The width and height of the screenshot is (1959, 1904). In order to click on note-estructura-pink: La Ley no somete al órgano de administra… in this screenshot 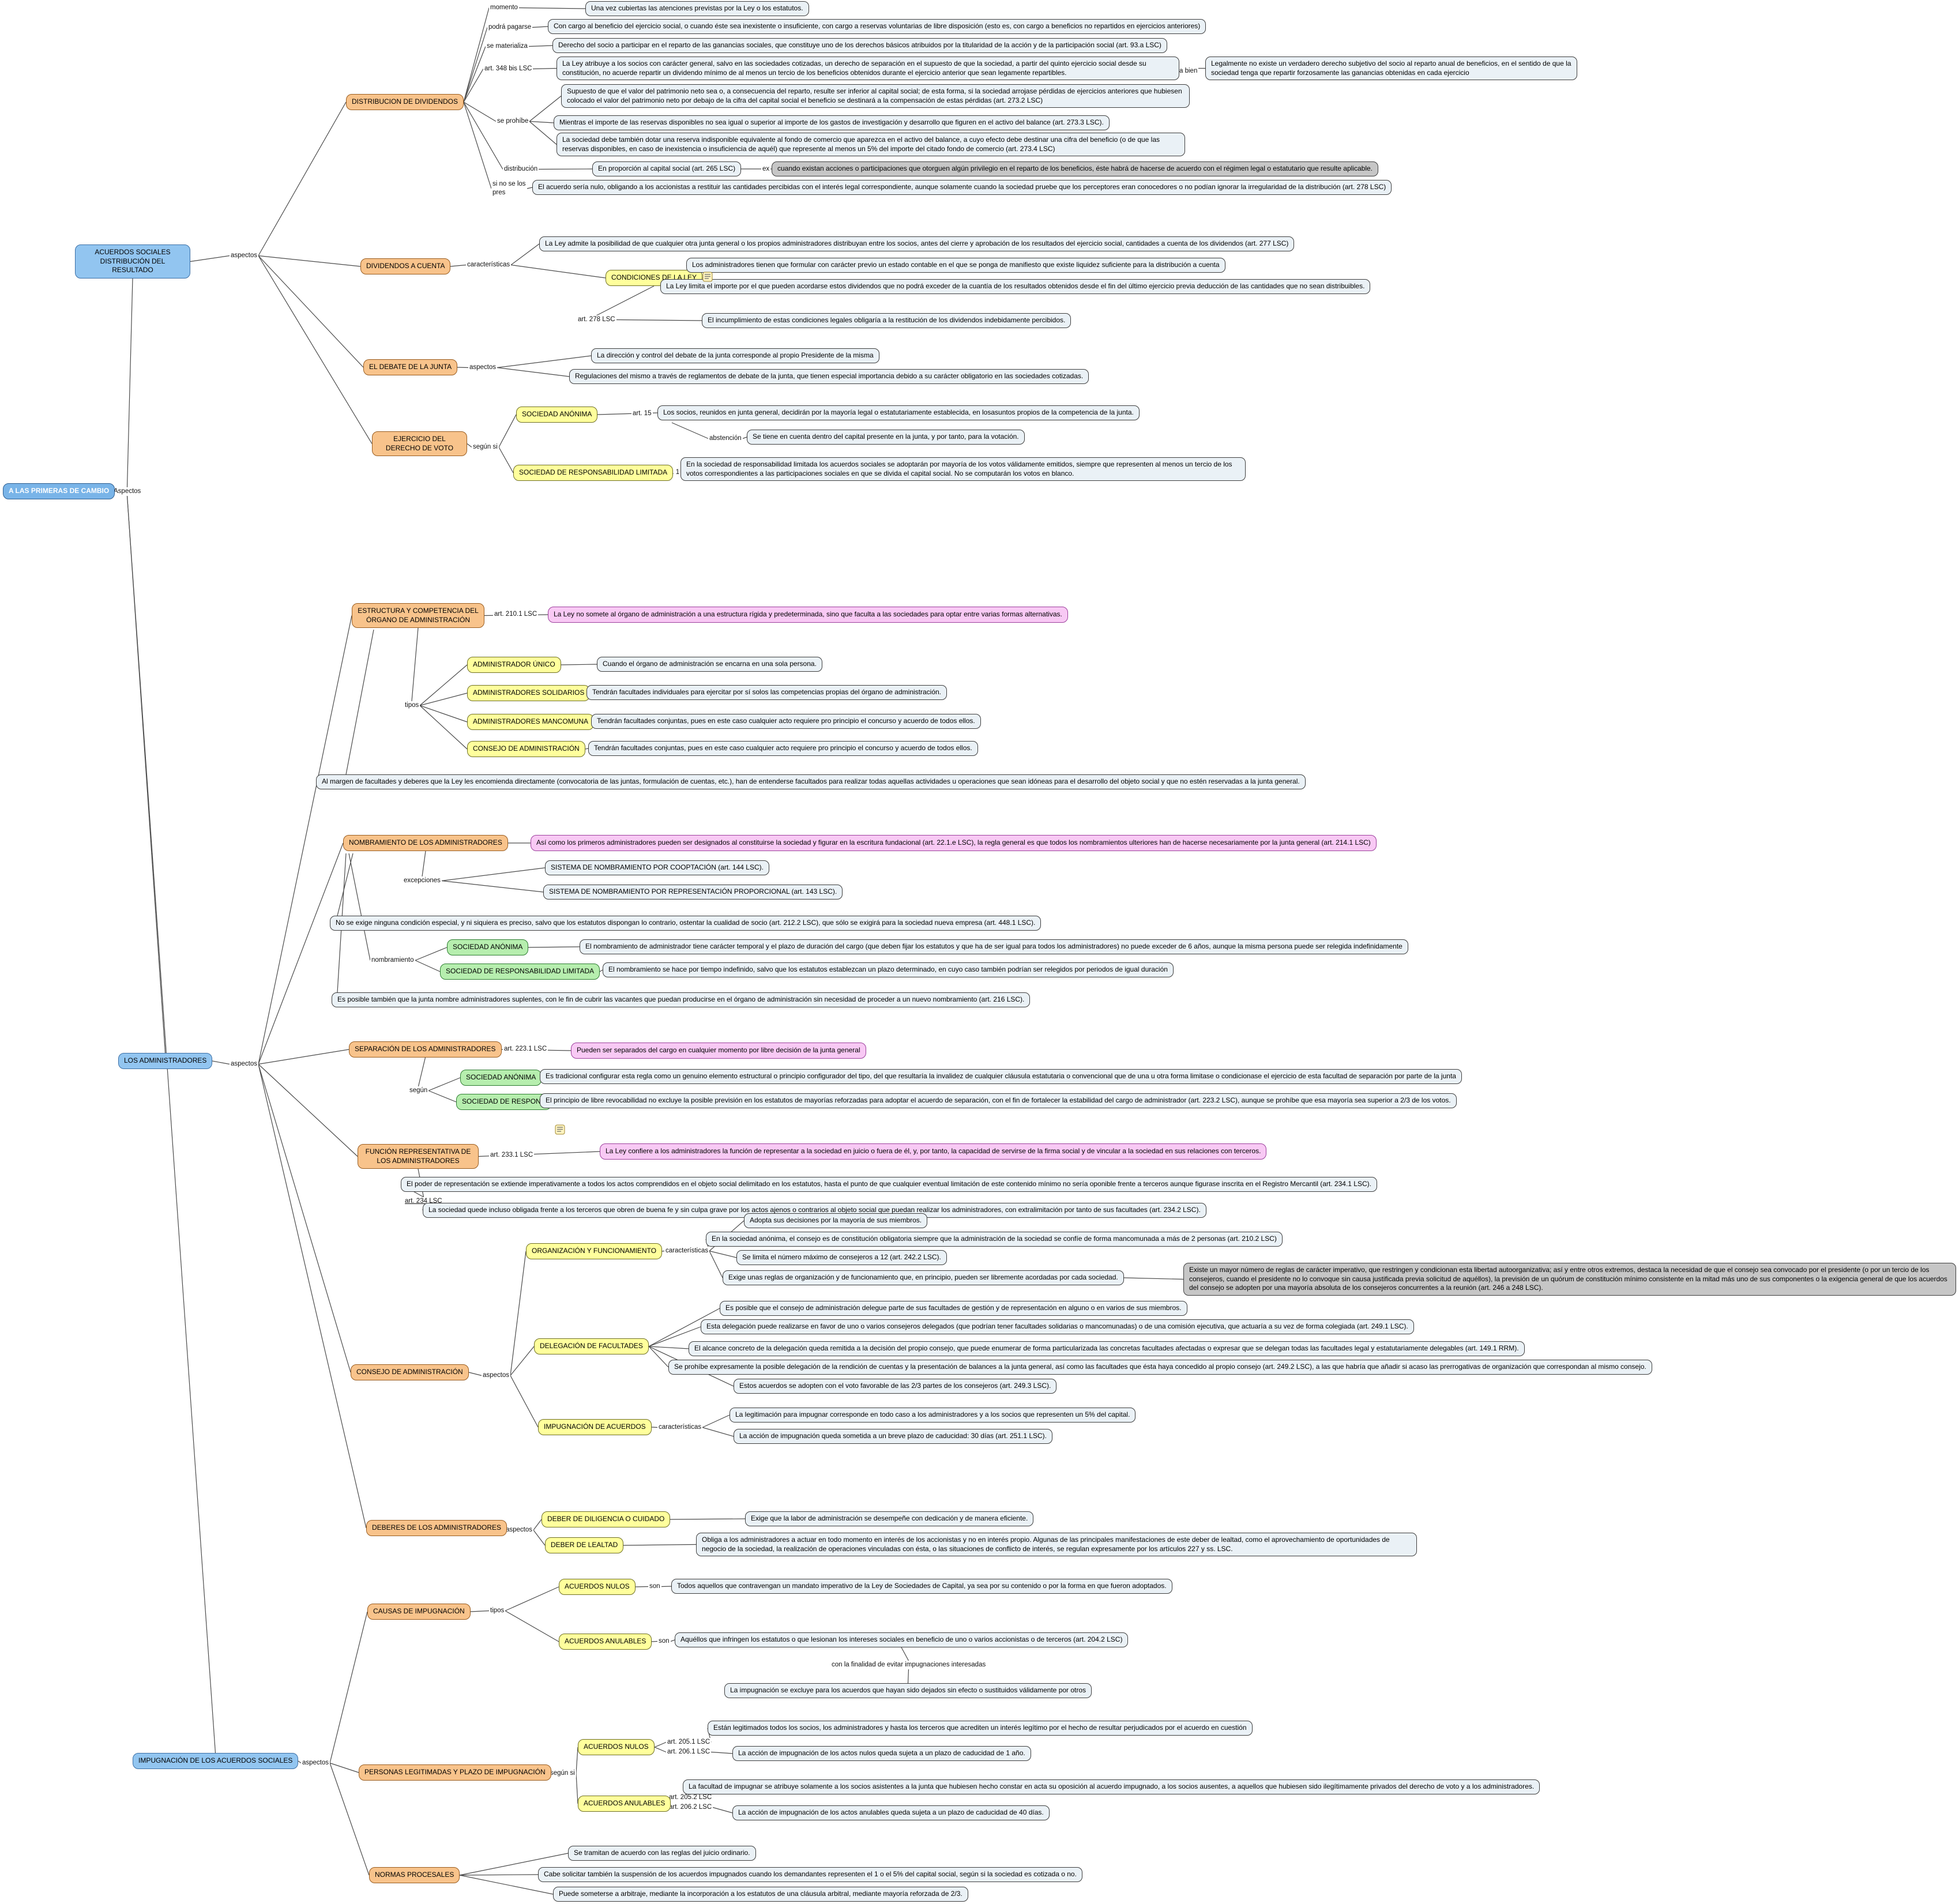, I will do `click(808, 615)`.